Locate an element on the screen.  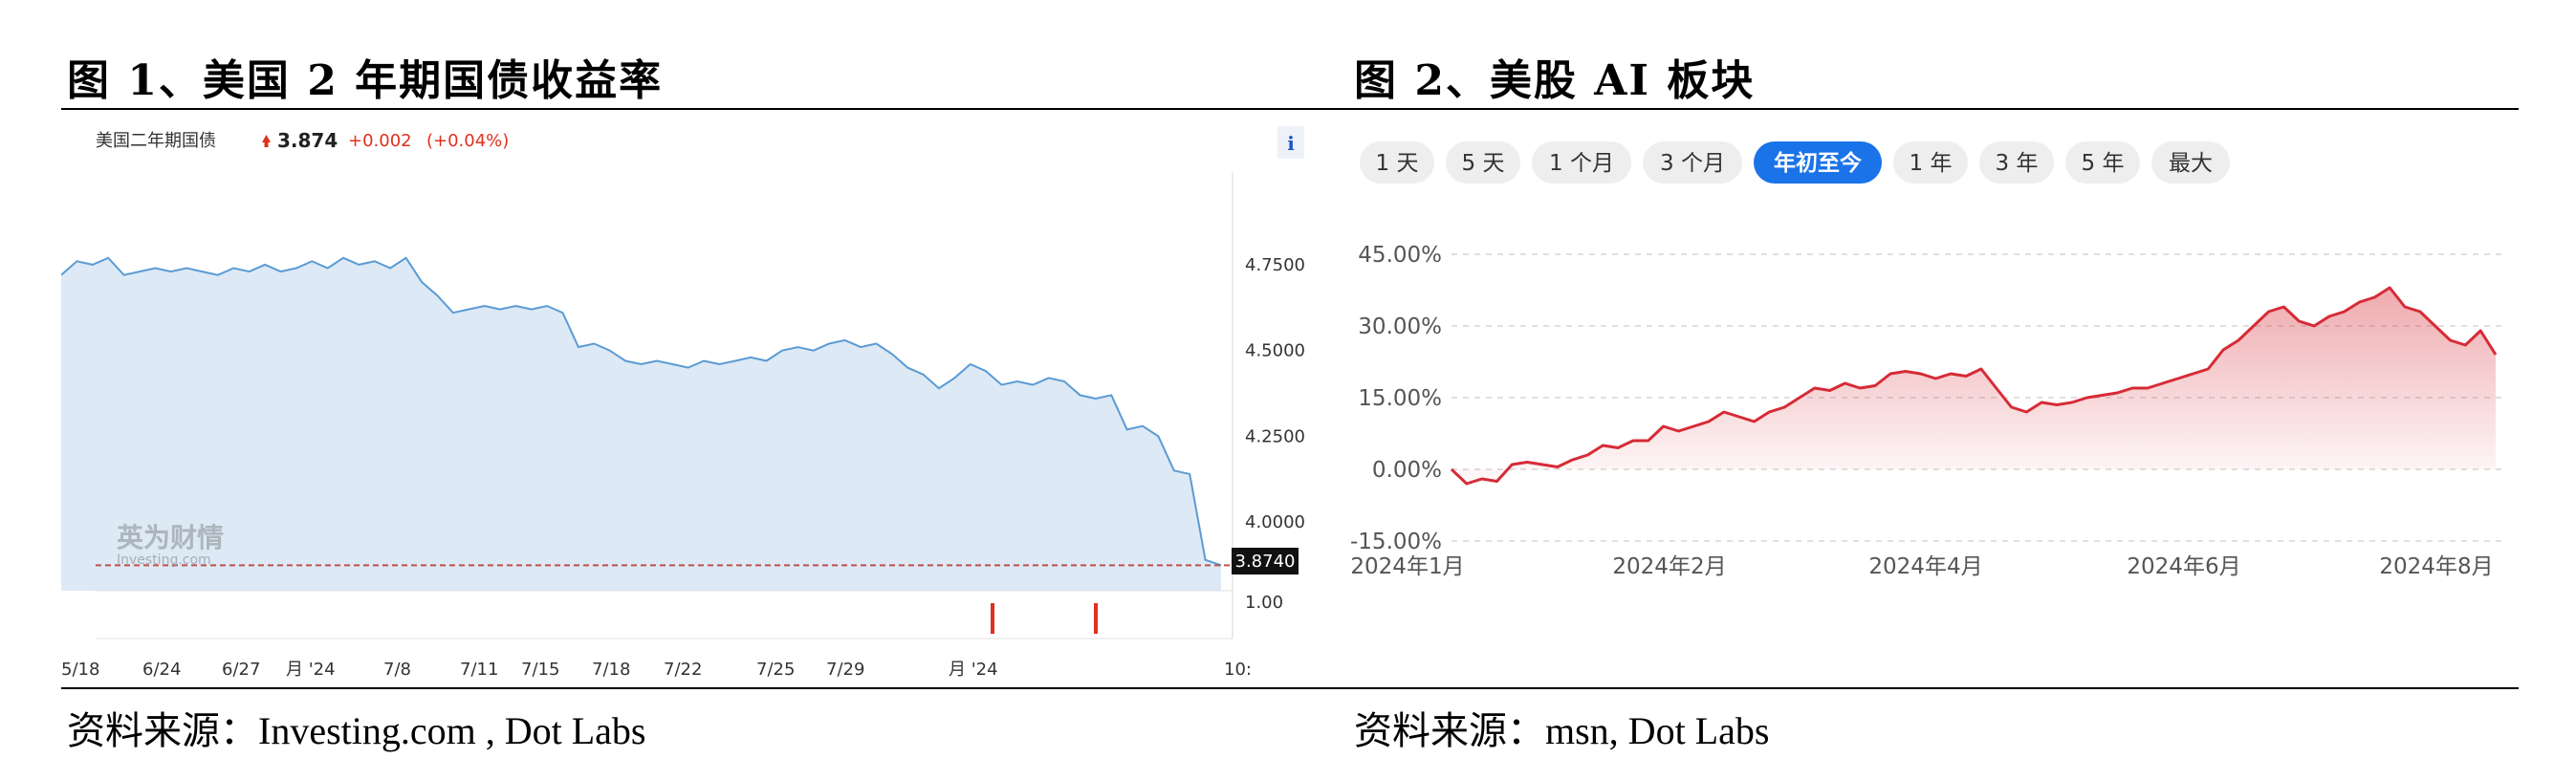
range-button-6: 1 年 is located at coordinates (1930, 162).